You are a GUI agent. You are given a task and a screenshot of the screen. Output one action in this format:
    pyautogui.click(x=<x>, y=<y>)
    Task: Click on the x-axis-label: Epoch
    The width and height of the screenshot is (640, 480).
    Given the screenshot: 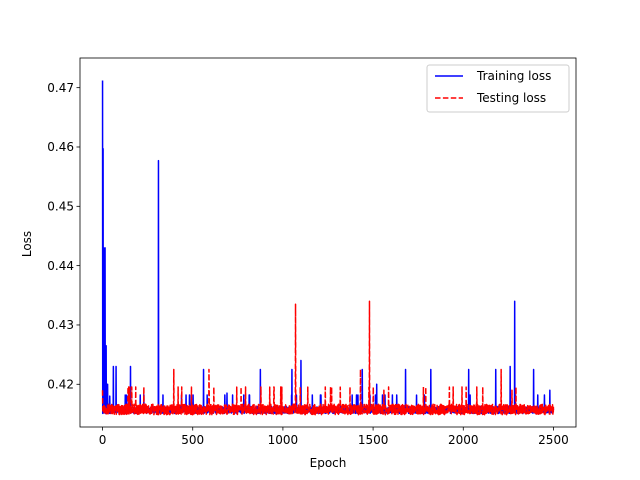 What is the action you would take?
    pyautogui.click(x=328, y=463)
    